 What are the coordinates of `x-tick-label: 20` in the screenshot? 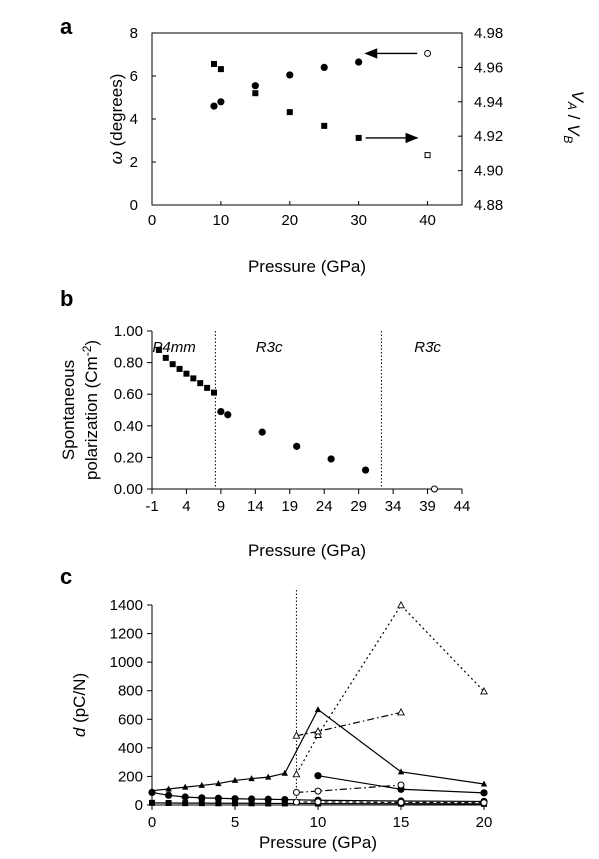 It's located at (289, 220).